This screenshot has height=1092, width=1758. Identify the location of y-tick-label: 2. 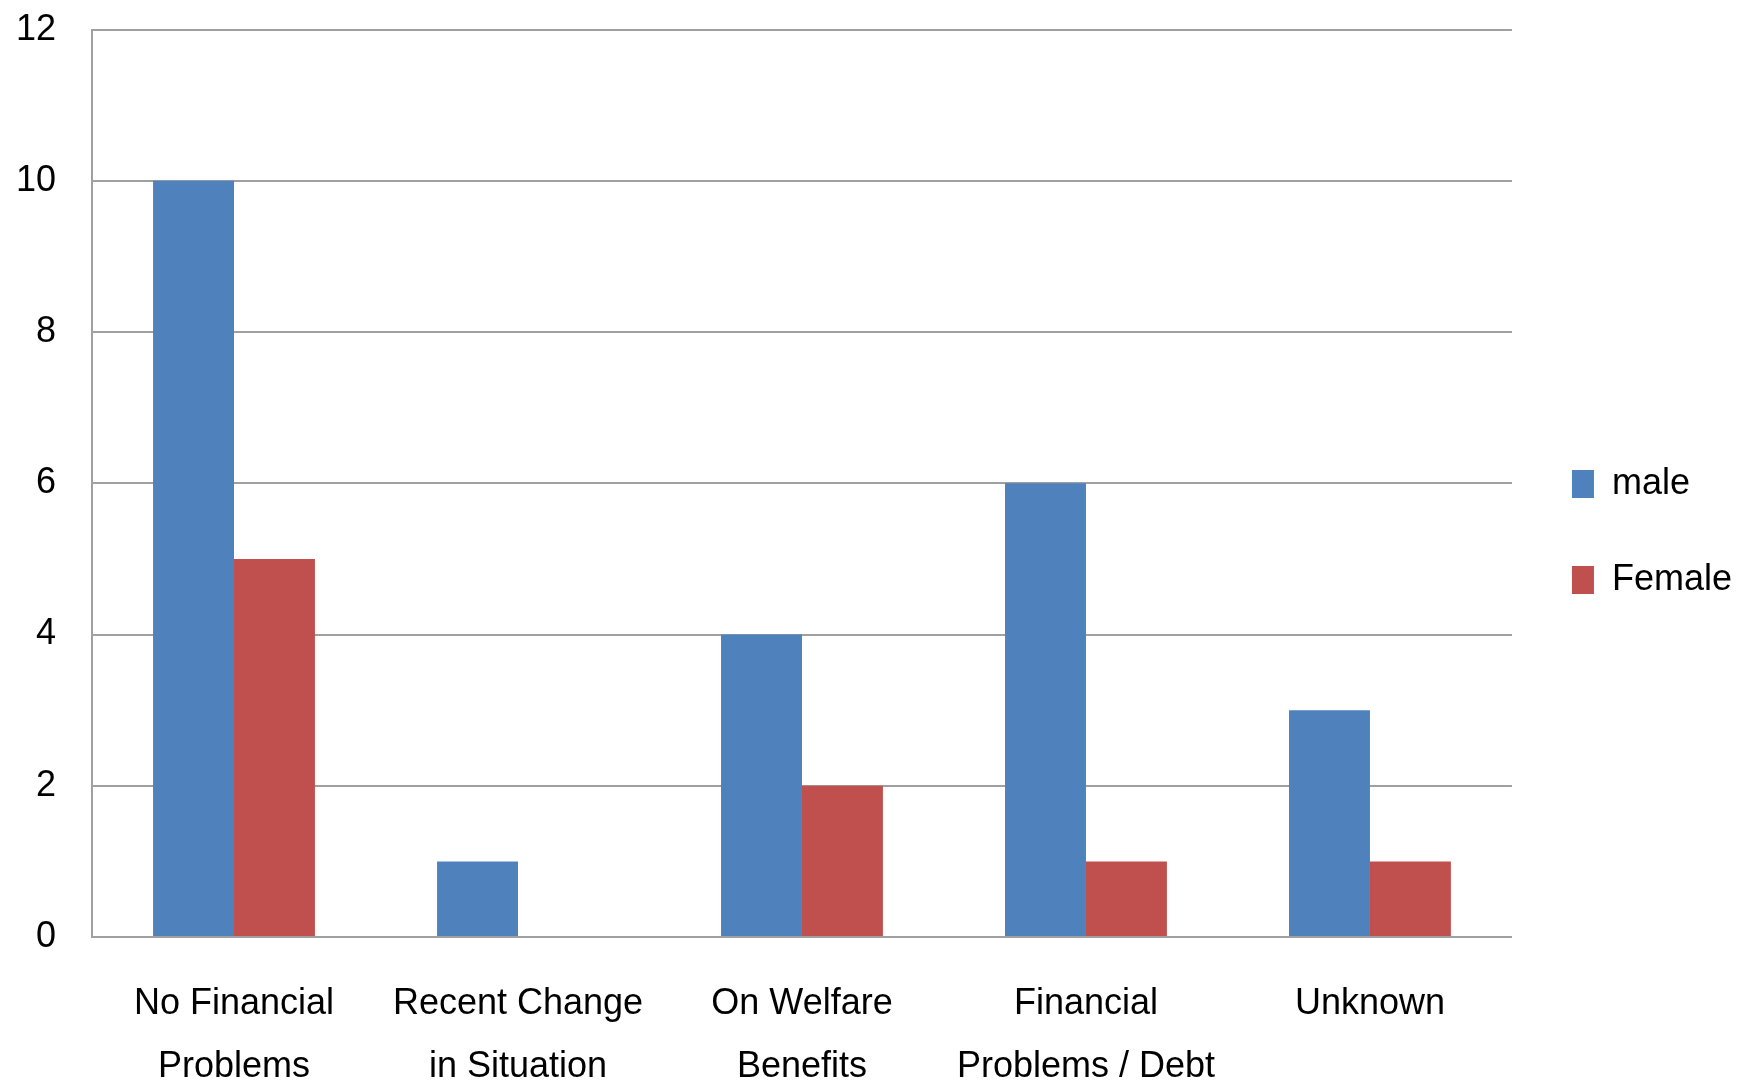
(45, 783).